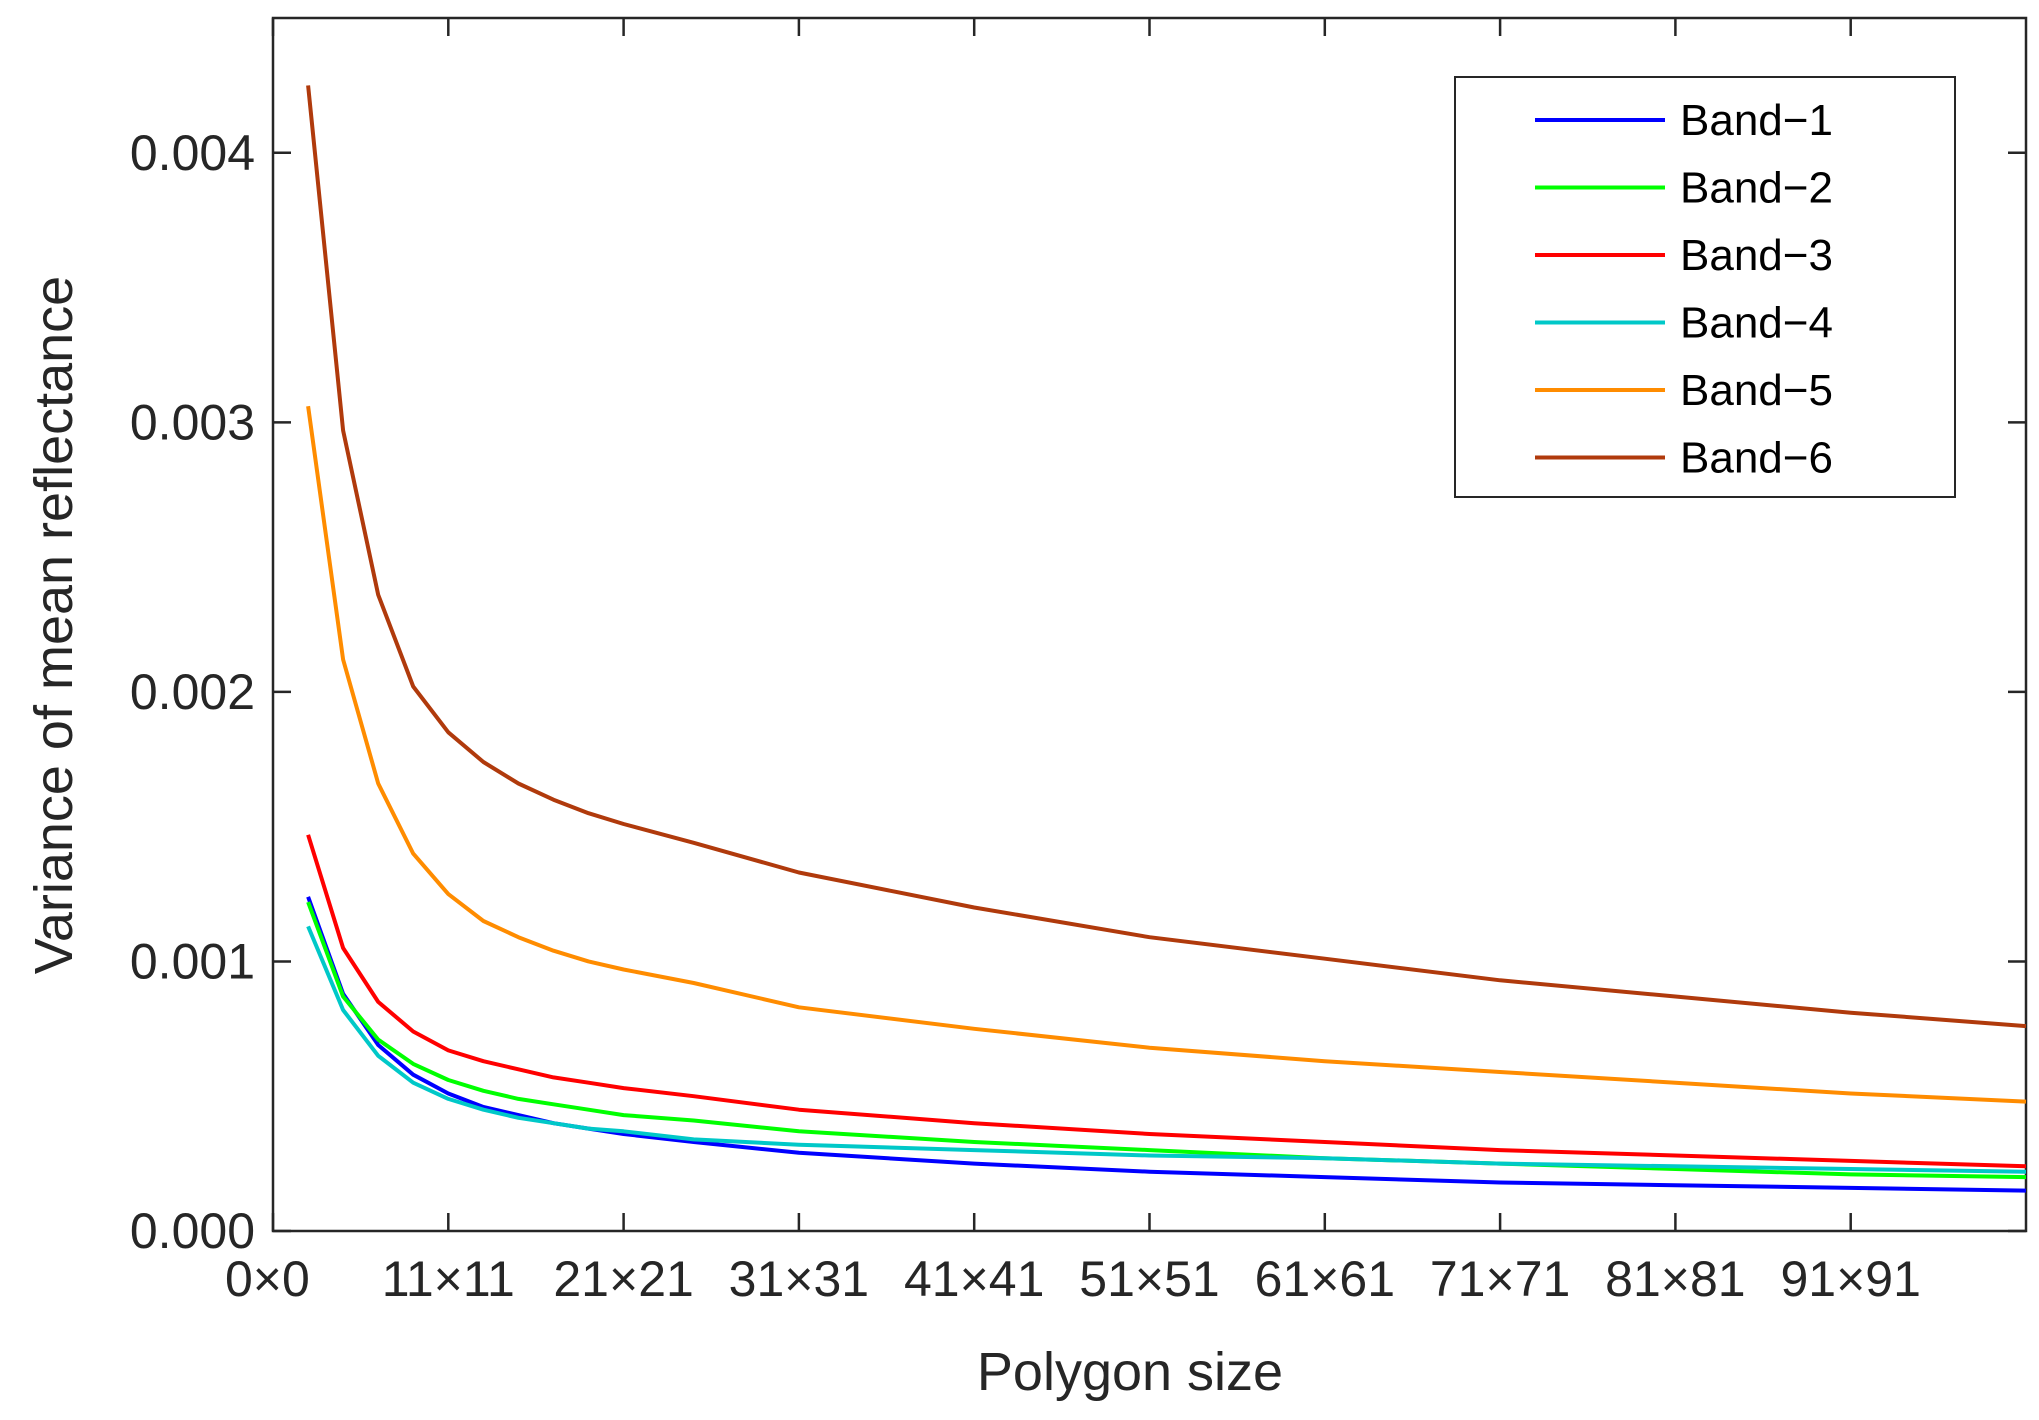  I want to click on x-tick-label: 81×81, so click(1675, 1279).